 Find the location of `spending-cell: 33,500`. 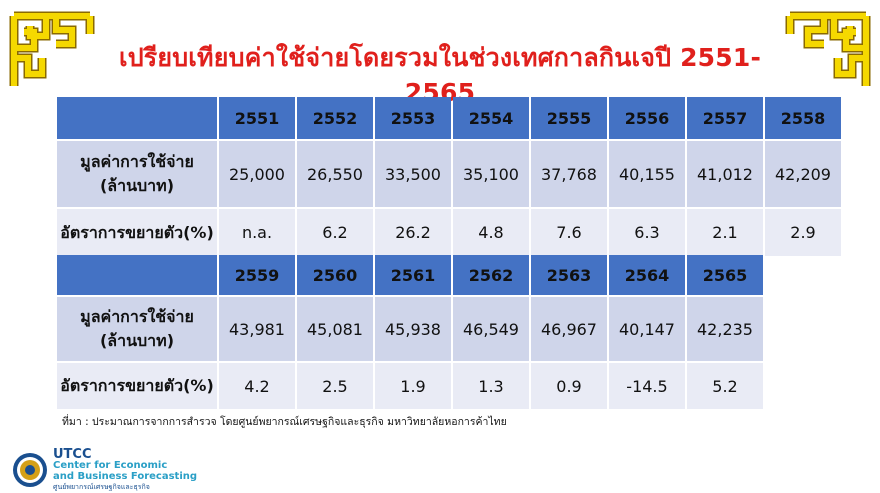

spending-cell: 33,500 is located at coordinates (413, 174).